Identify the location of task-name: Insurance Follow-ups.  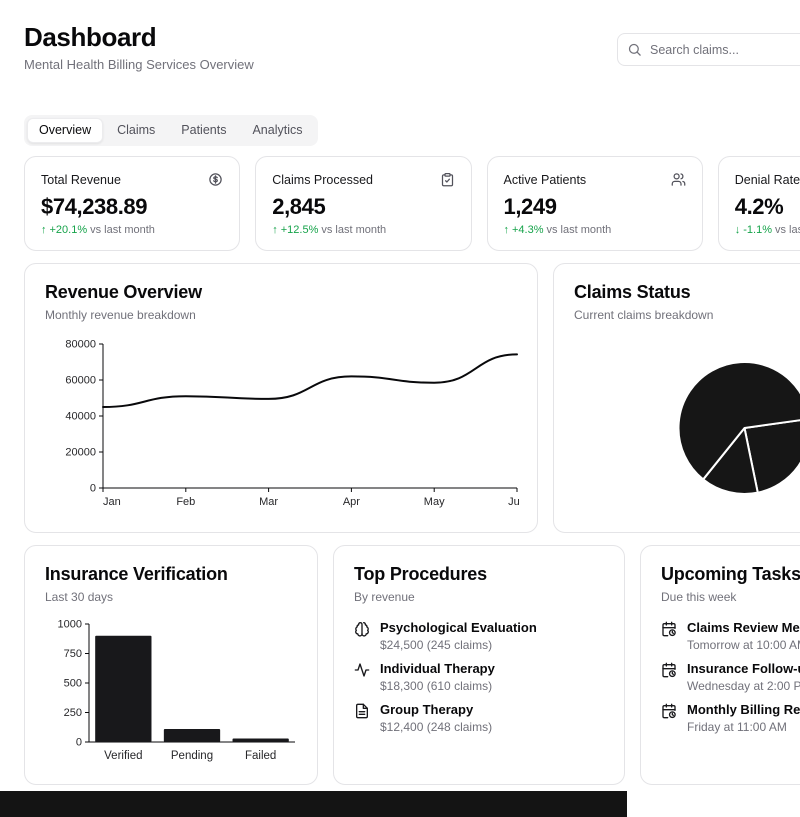
(743, 668).